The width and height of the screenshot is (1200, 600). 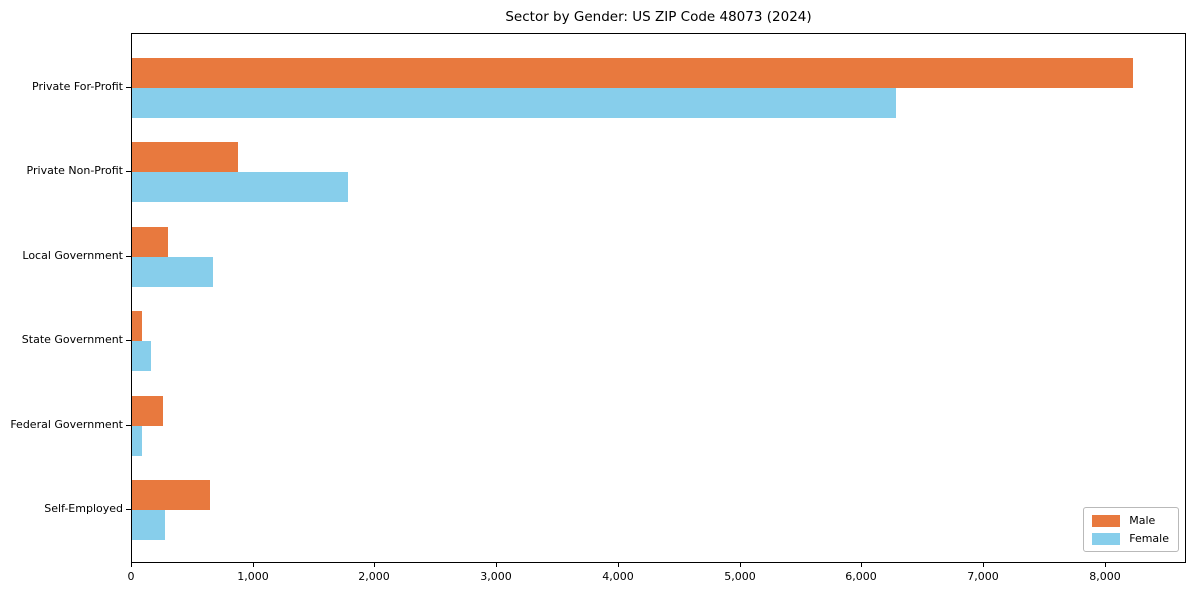 I want to click on y-tick-private-for-profit, so click(x=128, y=87).